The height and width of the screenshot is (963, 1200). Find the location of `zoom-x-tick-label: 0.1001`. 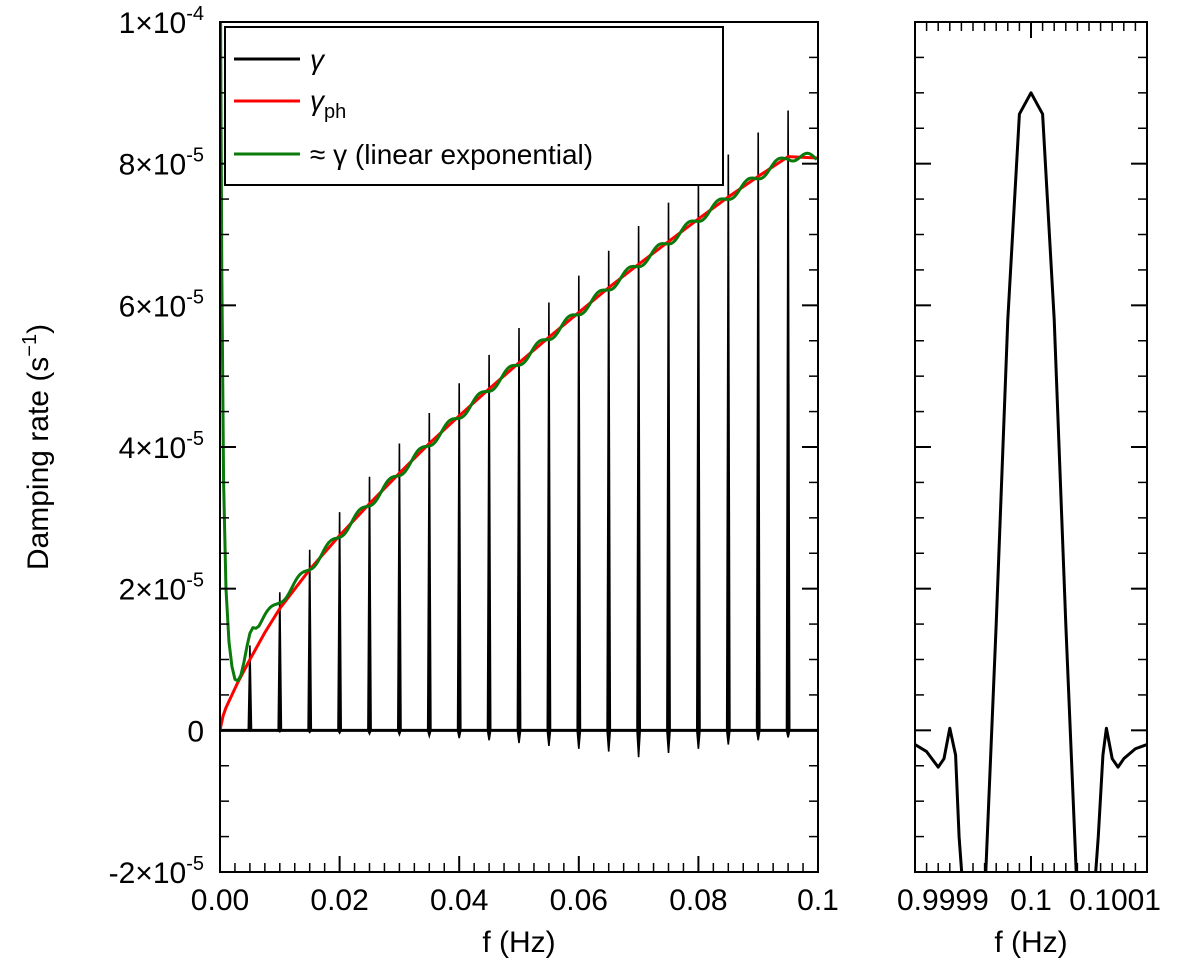

zoom-x-tick-label: 0.1001 is located at coordinates (1115, 900).